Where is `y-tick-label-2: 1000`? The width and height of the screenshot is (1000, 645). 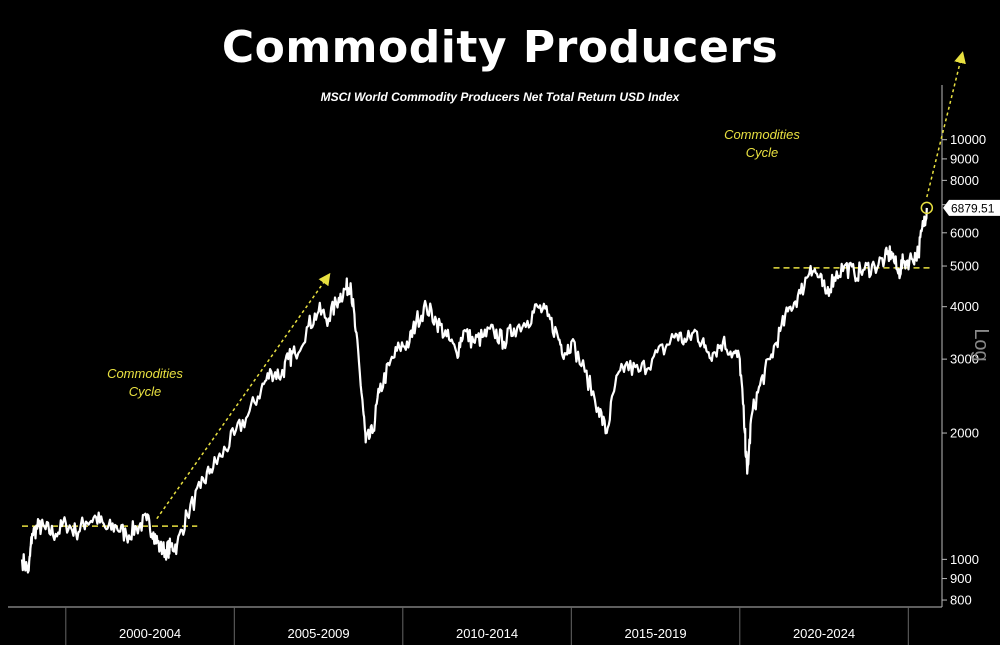
y-tick-label-2: 1000 is located at coordinates (964, 559).